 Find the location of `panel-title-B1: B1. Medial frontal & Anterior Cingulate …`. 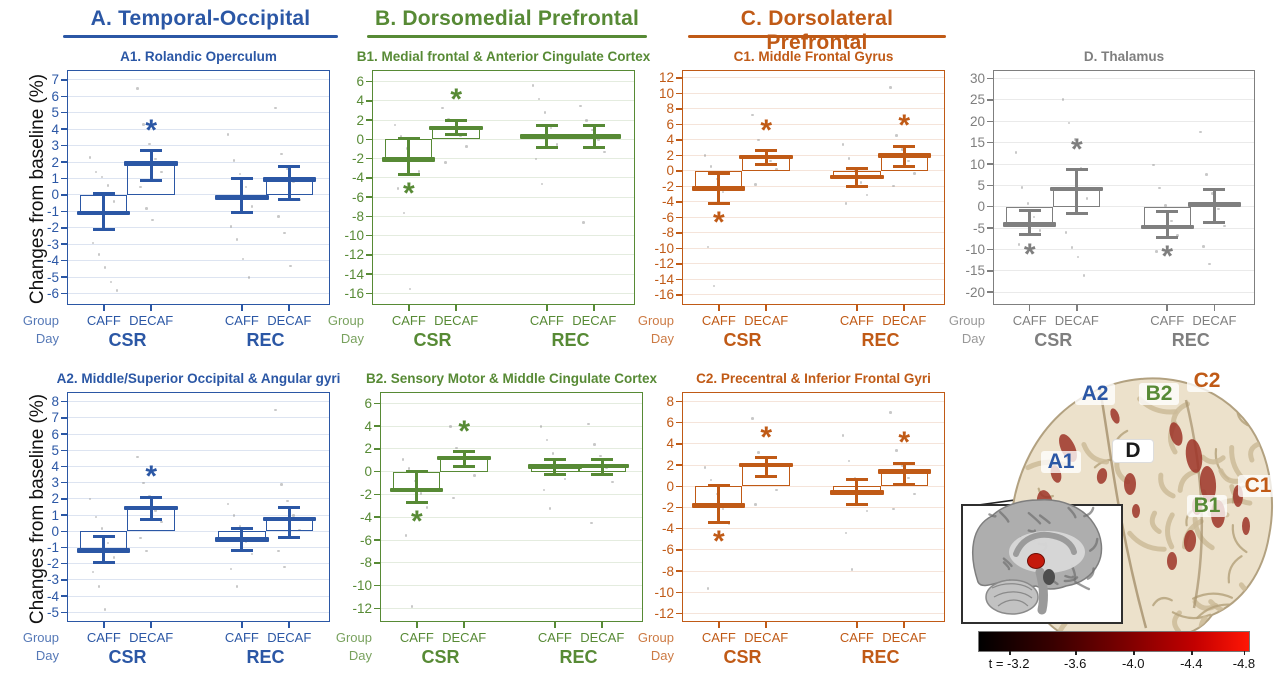

panel-title-B1: B1. Medial frontal & Anterior Cingulate … is located at coordinates (503, 56).